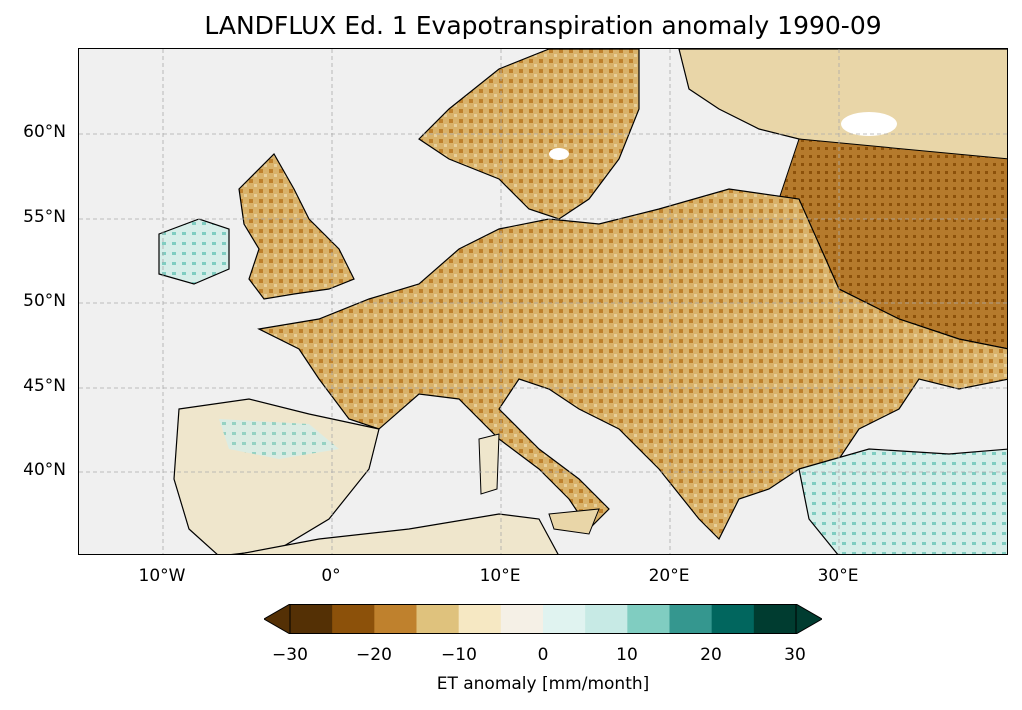 The height and width of the screenshot is (710, 1022). I want to click on colorbar-tick-20: 20, so click(711, 655).